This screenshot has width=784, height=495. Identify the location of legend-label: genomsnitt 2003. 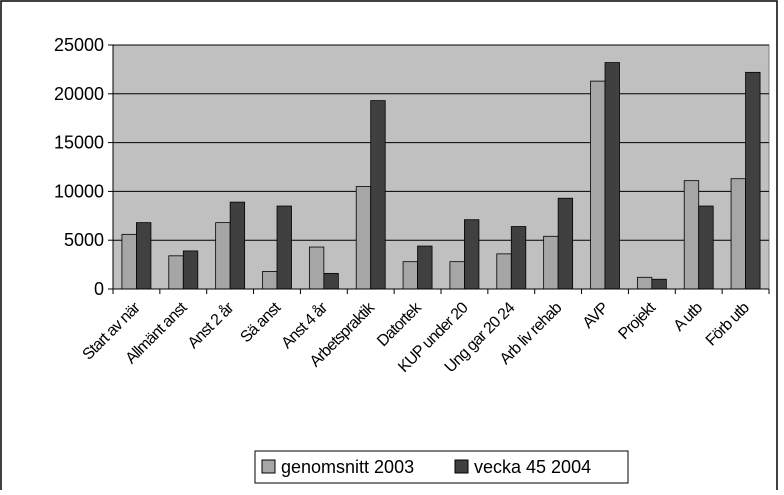
(347, 467).